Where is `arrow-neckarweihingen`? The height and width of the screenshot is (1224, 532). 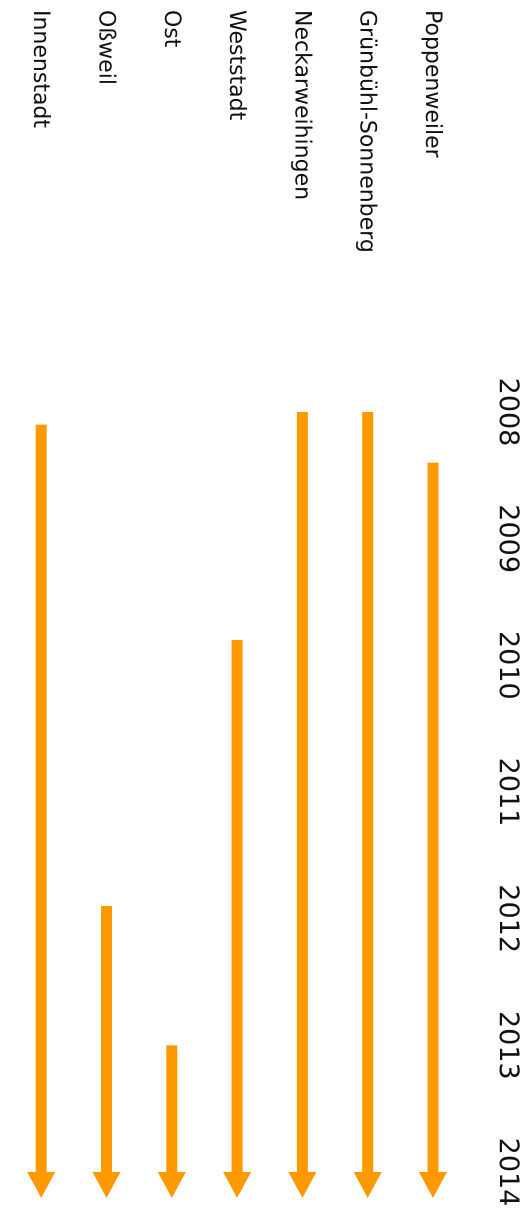 arrow-neckarweihingen is located at coordinates (302, 805).